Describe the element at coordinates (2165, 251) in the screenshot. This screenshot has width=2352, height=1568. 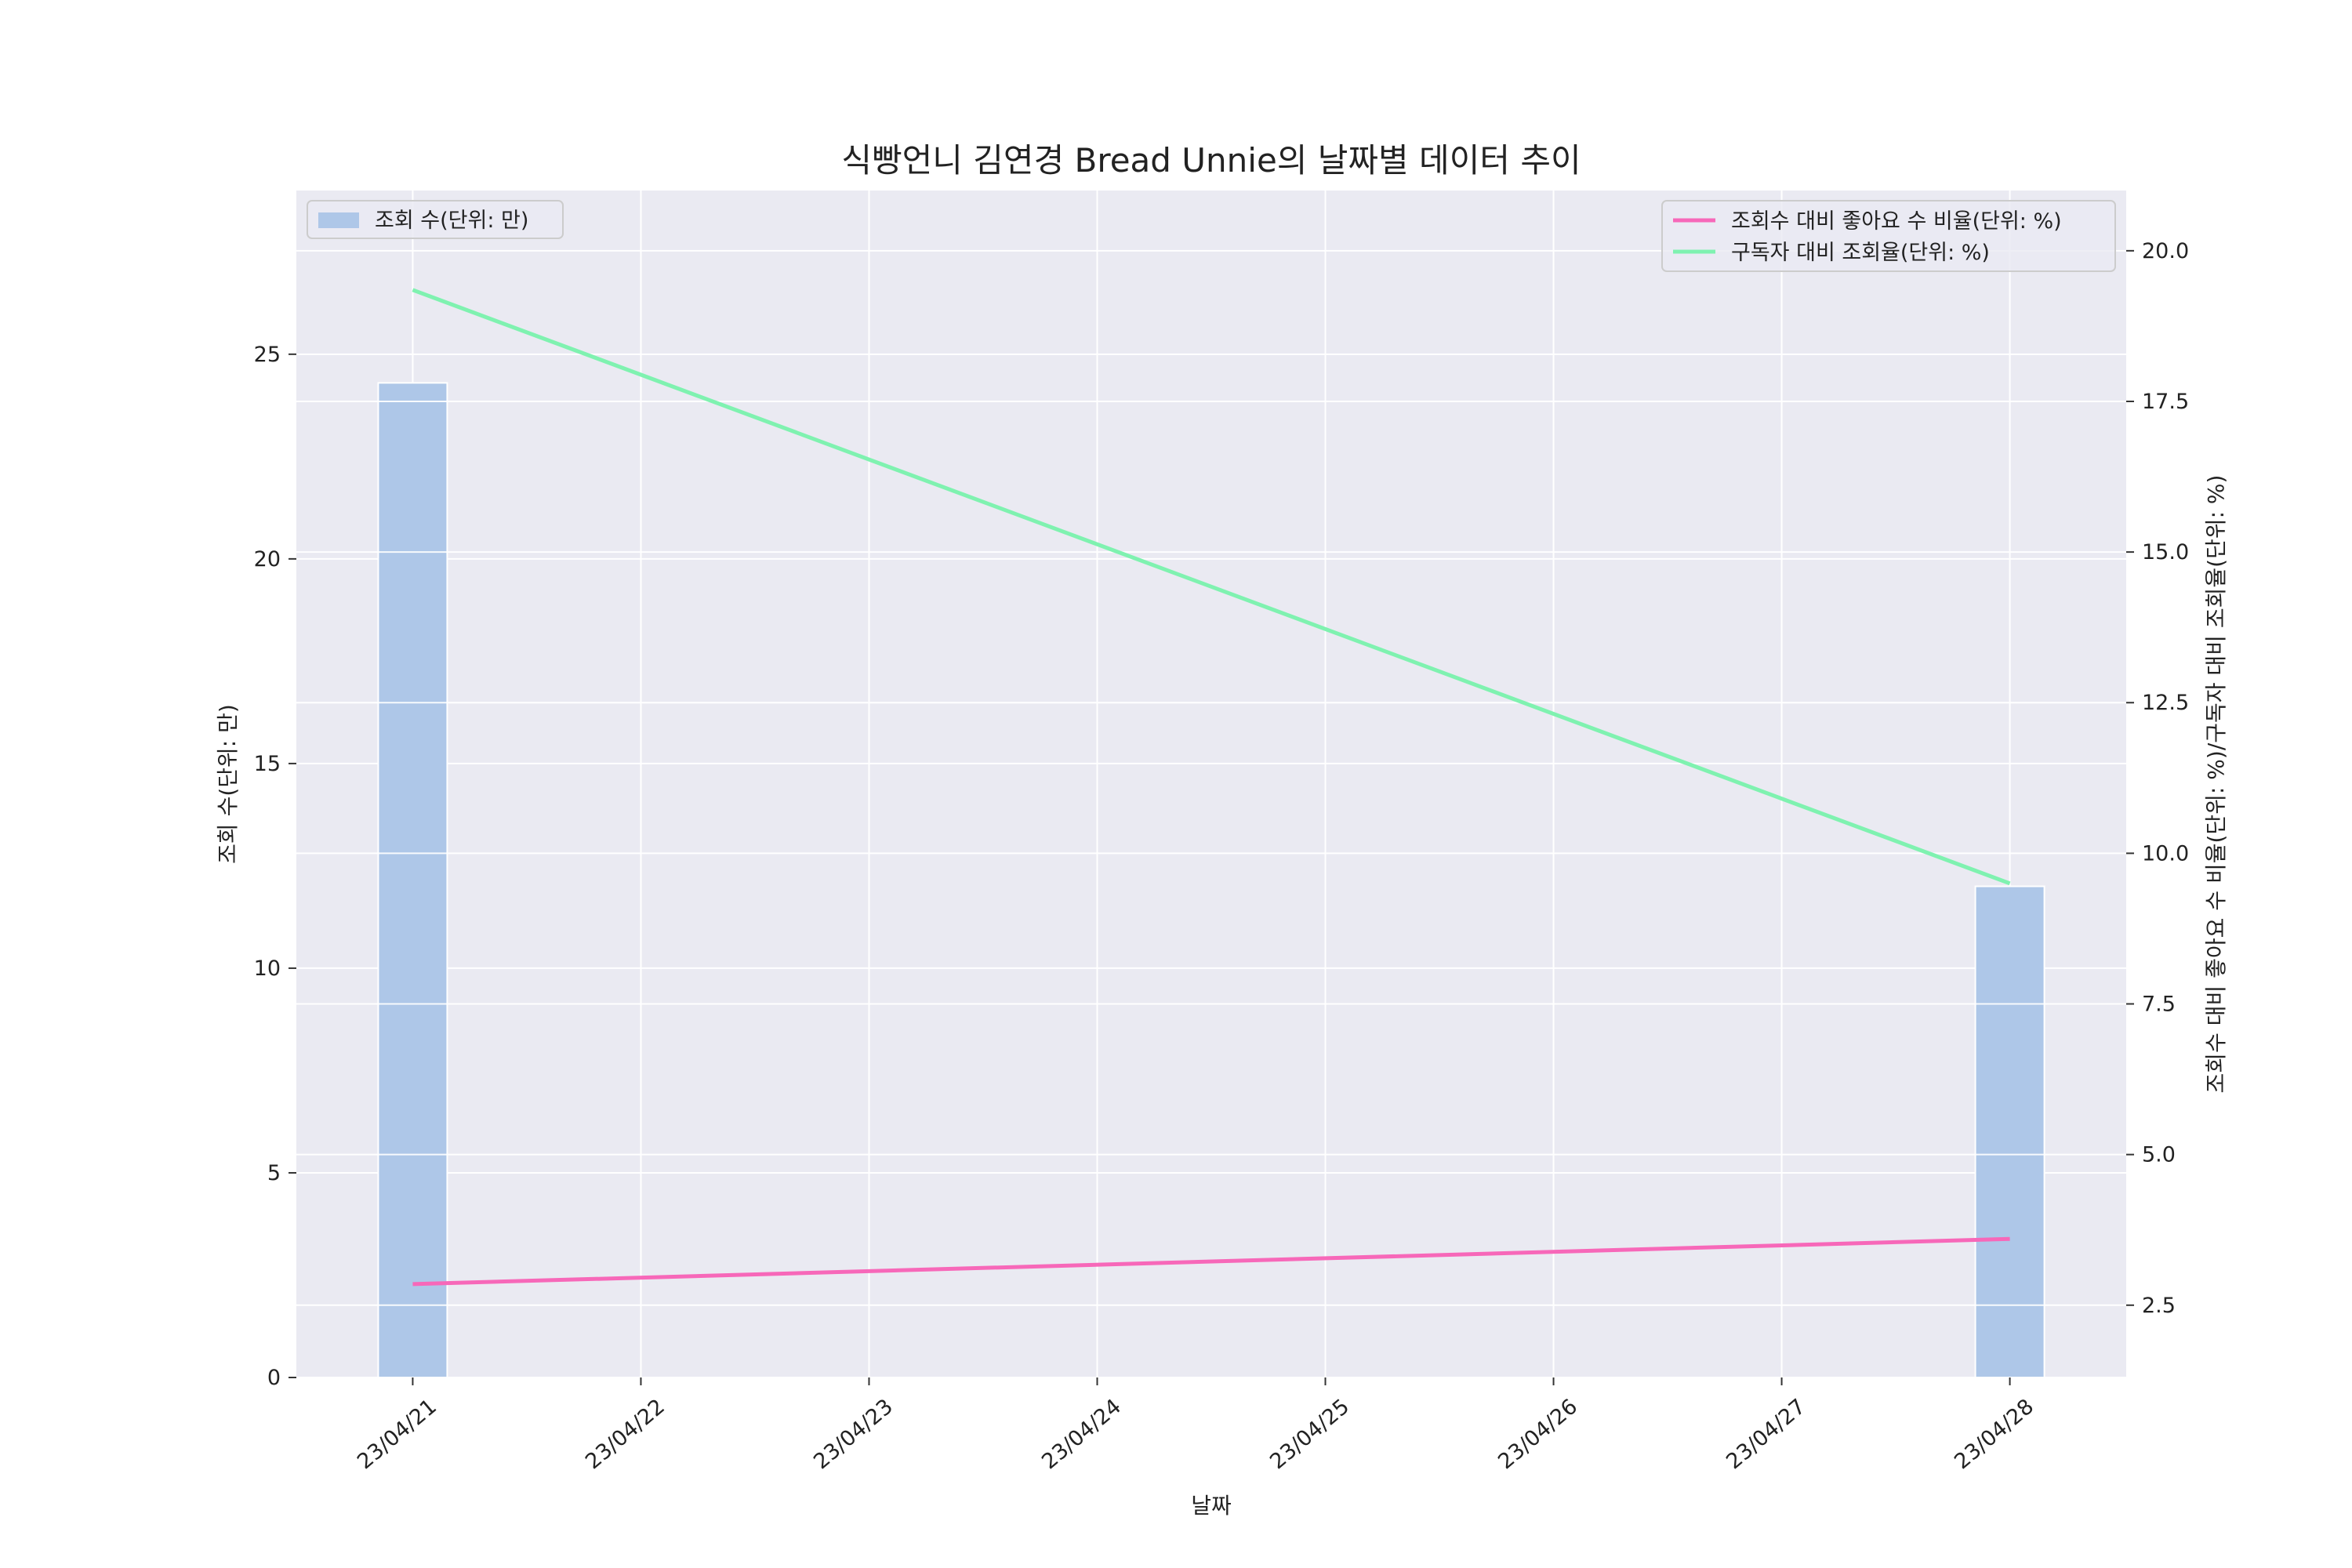
I see `y-right-tick-label: 20.0` at that location.